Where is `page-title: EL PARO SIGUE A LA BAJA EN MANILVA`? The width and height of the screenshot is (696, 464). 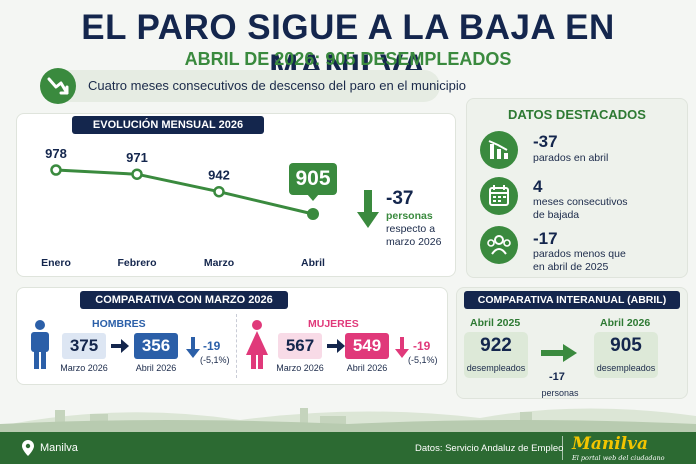 page-title: EL PARO SIGUE A LA BAJA EN MANILVA is located at coordinates (348, 47).